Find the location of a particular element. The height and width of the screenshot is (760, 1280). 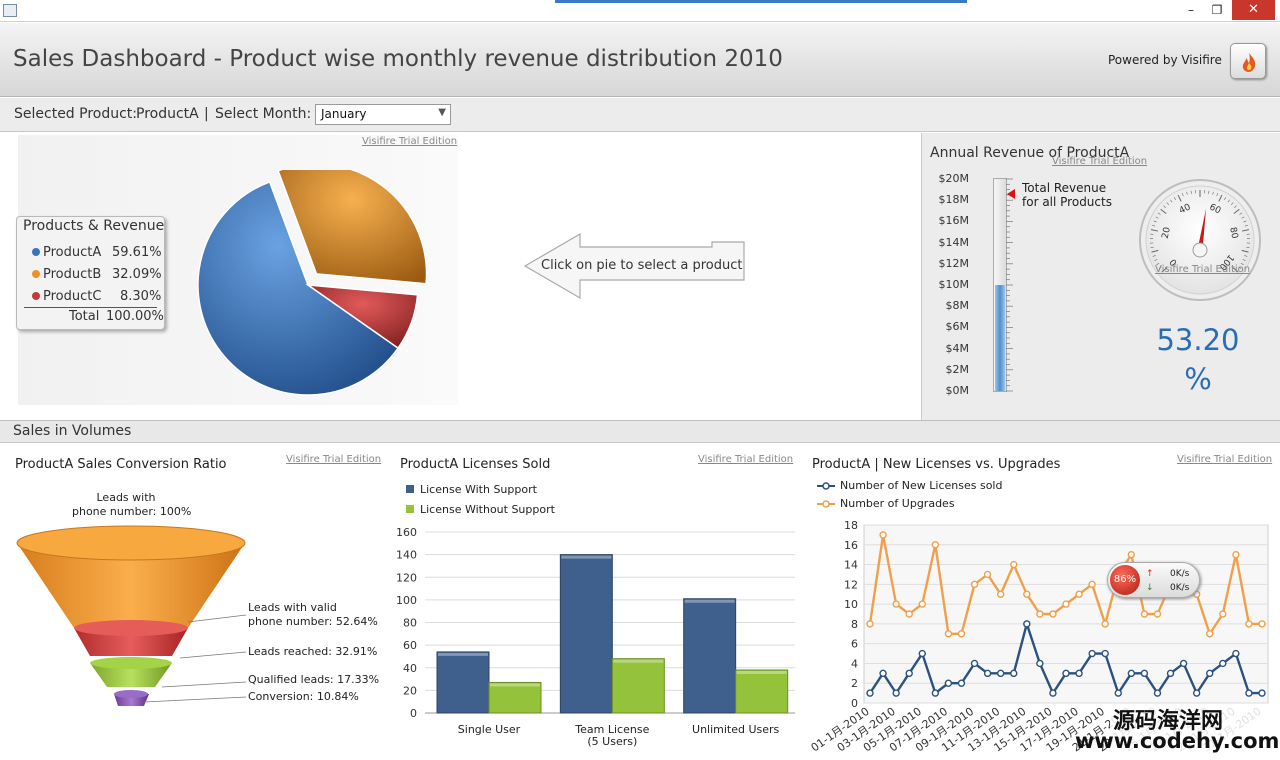

legend-name-productc: ProductC is located at coordinates (72, 296).